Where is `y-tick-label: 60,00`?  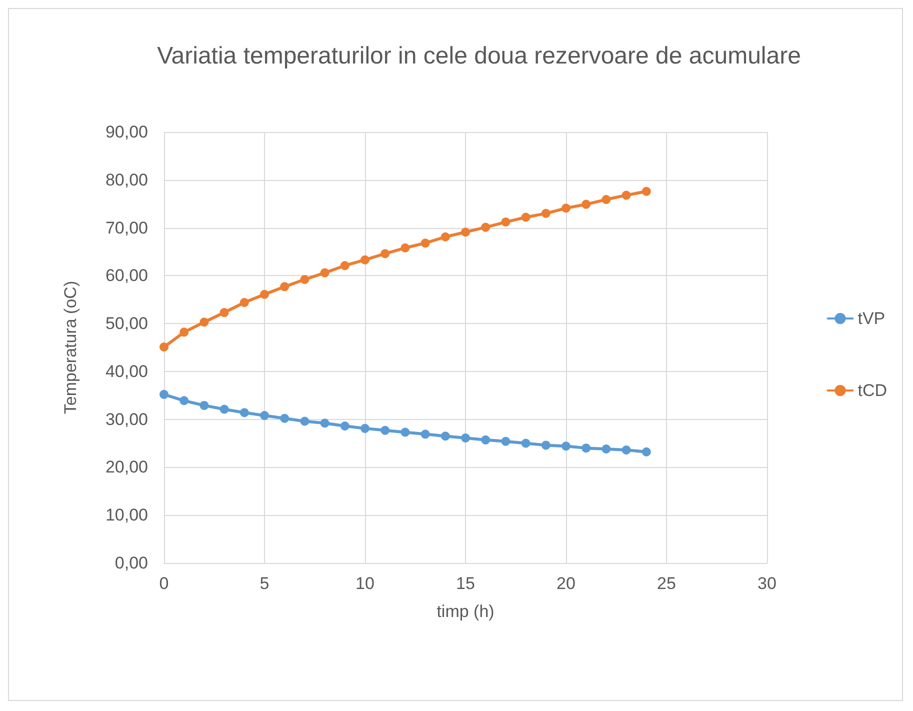
y-tick-label: 60,00 is located at coordinates (126, 276).